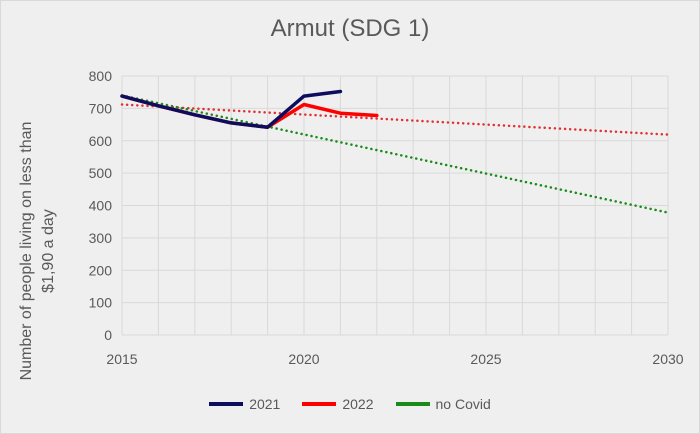 This screenshot has height=434, width=700. What do you see at coordinates (101, 270) in the screenshot?
I see `y-tick-label: 200` at bounding box center [101, 270].